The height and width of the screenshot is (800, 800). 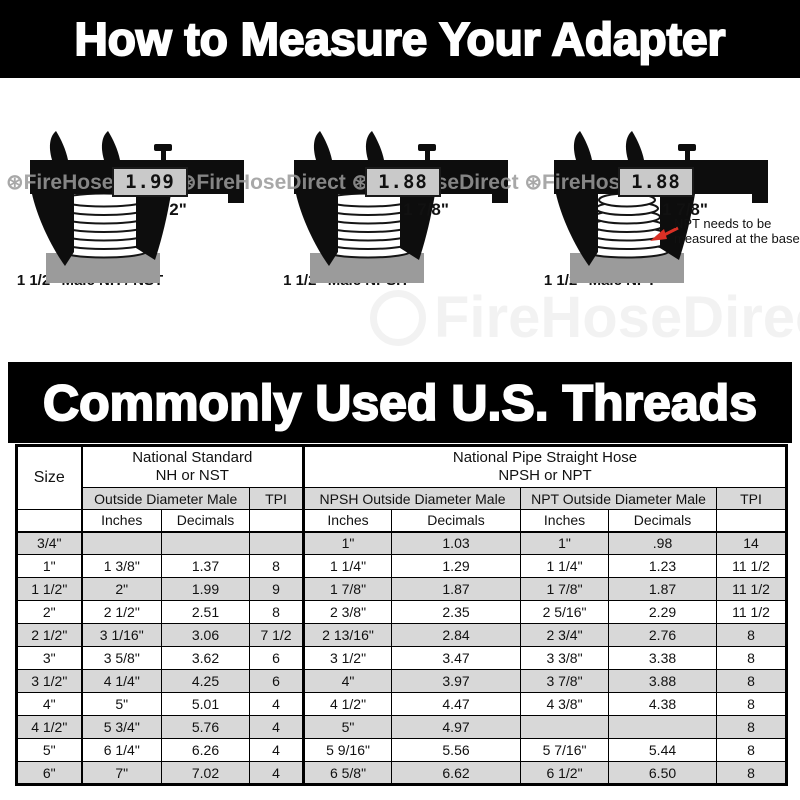 I want to click on table-cell: 6.62, so click(x=456, y=773).